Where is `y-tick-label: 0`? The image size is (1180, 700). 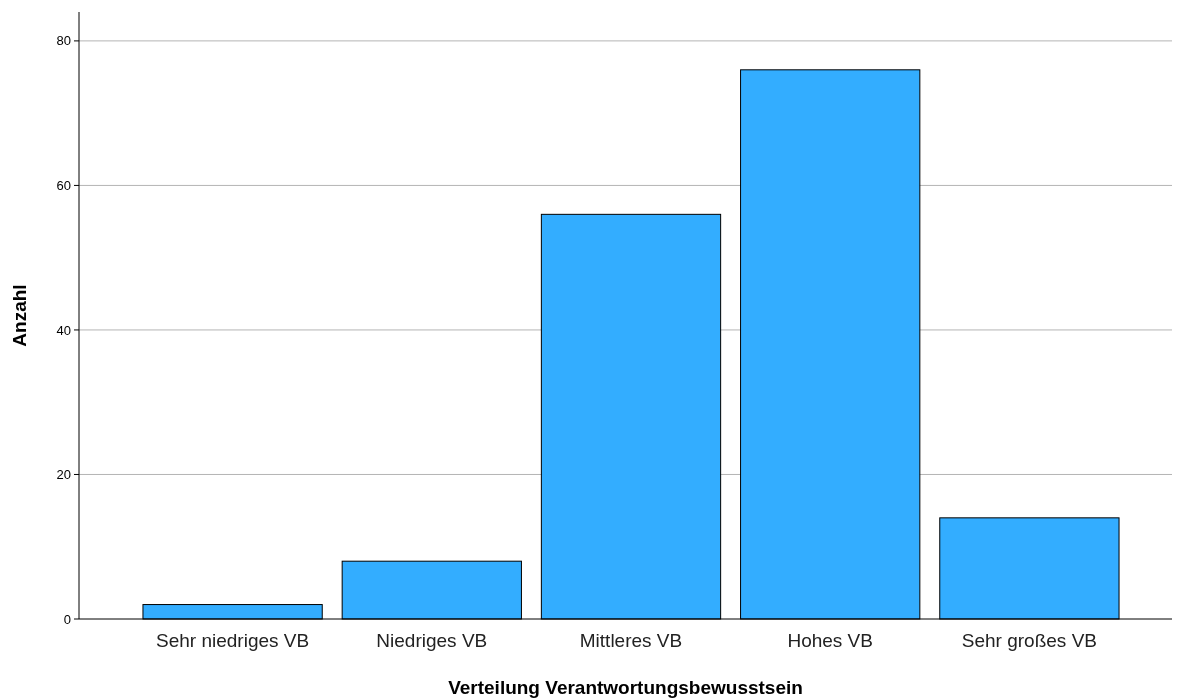 y-tick-label: 0 is located at coordinates (67, 619).